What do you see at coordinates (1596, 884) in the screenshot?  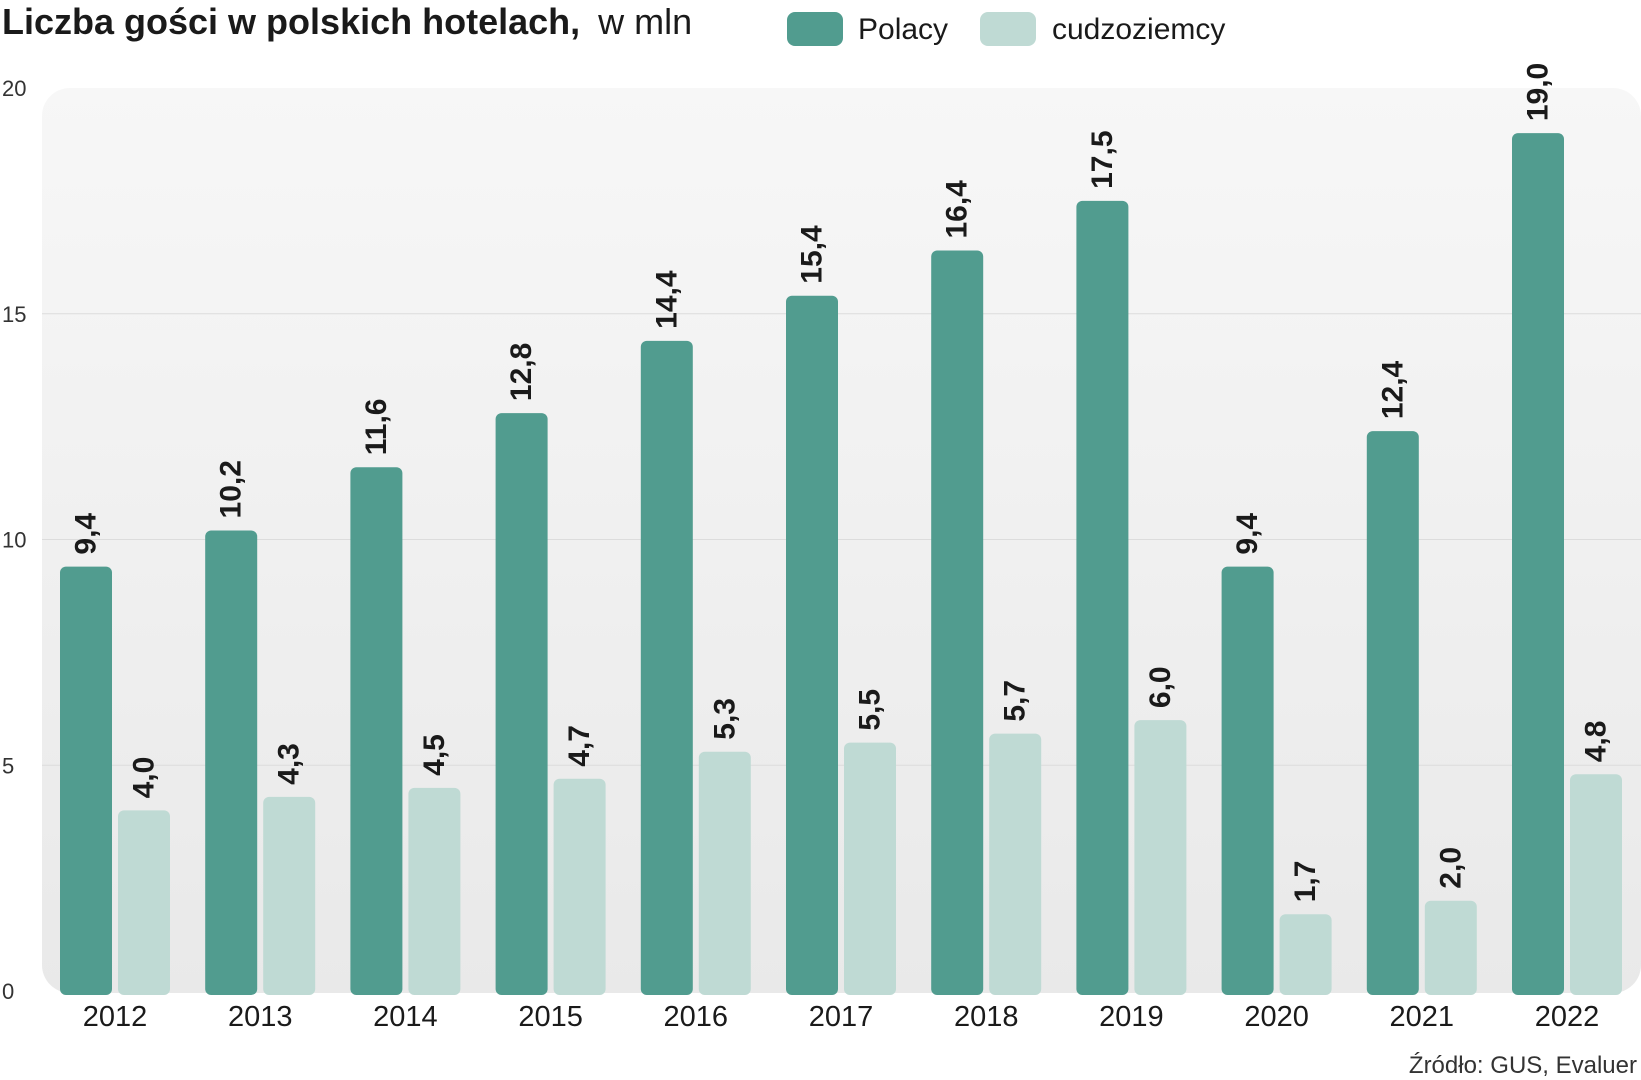 I see `bar-cudzoziemcy-2022` at bounding box center [1596, 884].